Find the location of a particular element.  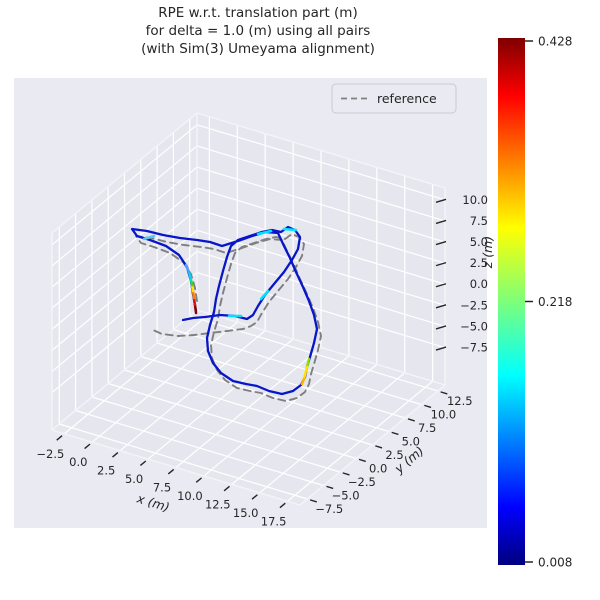

y-tick-label: 5.0 is located at coordinates (411, 442).